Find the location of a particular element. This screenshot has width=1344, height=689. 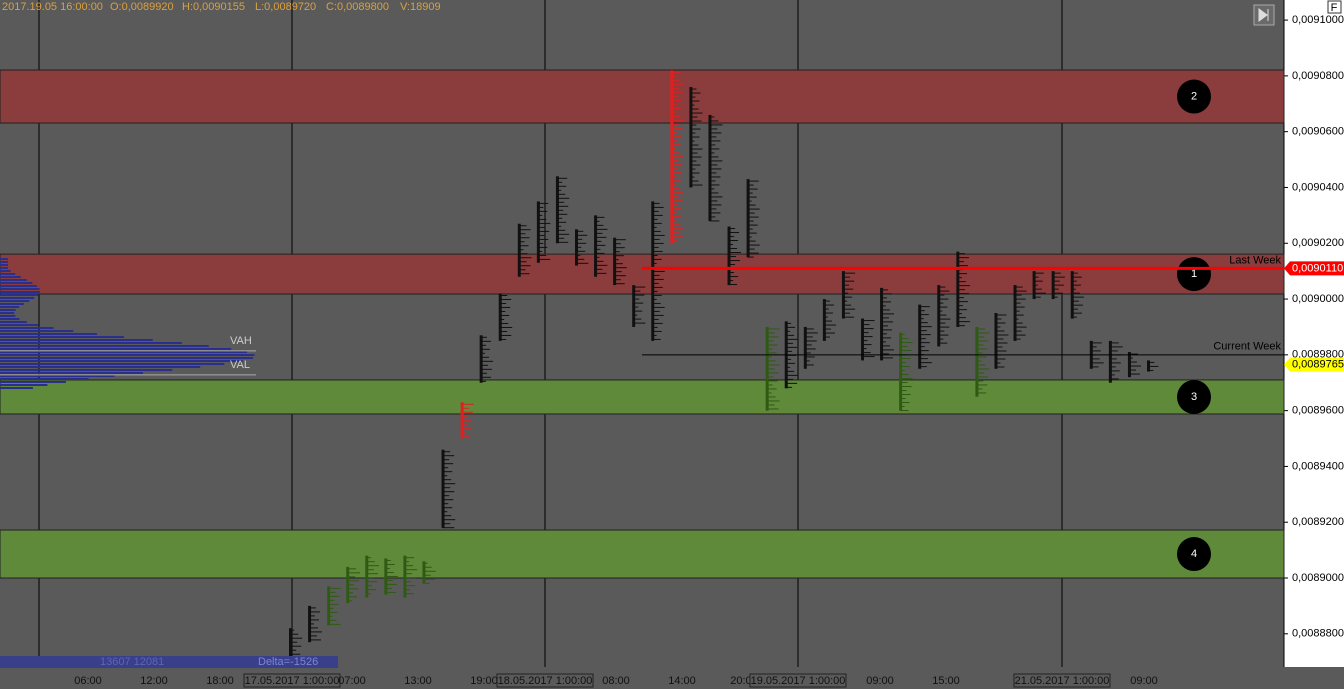

y-tick-label: 0,0089400 is located at coordinates (1318, 466).